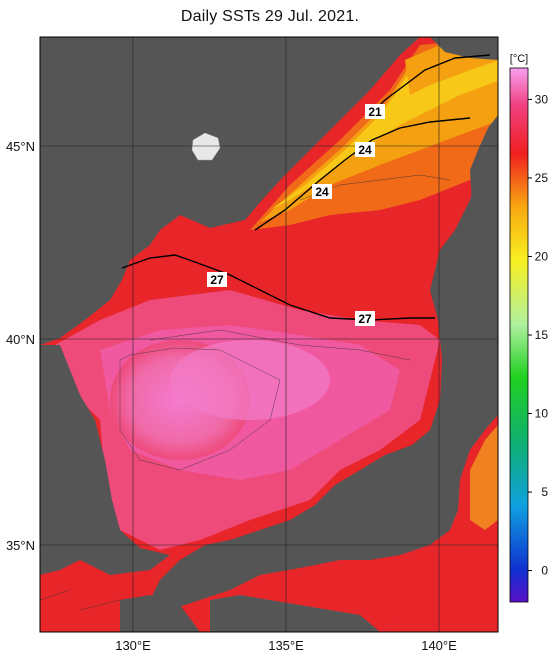 This screenshot has height=657, width=558. I want to click on lat-label-45: 45°N, so click(20, 146).